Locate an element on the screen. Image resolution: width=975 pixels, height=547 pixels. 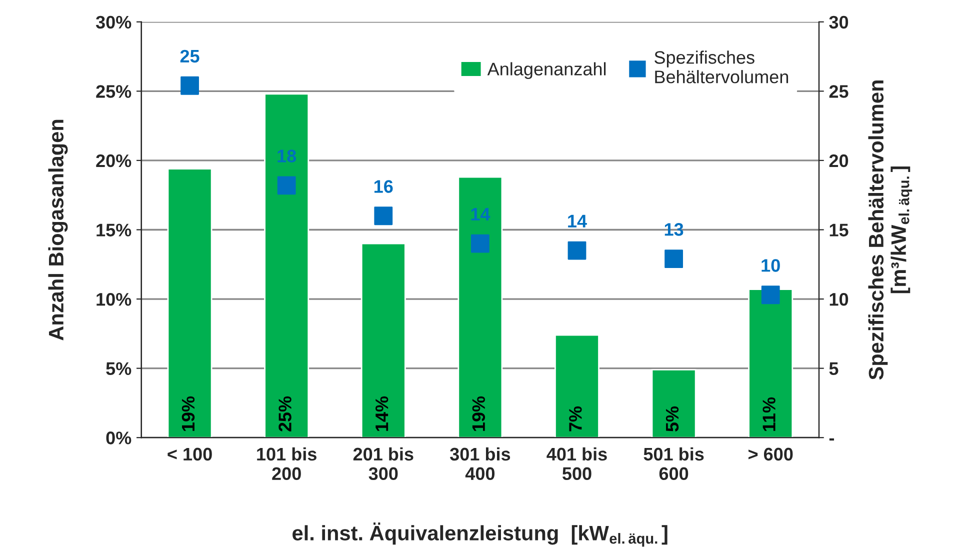
y2-tick-label: - is located at coordinates (831, 439).